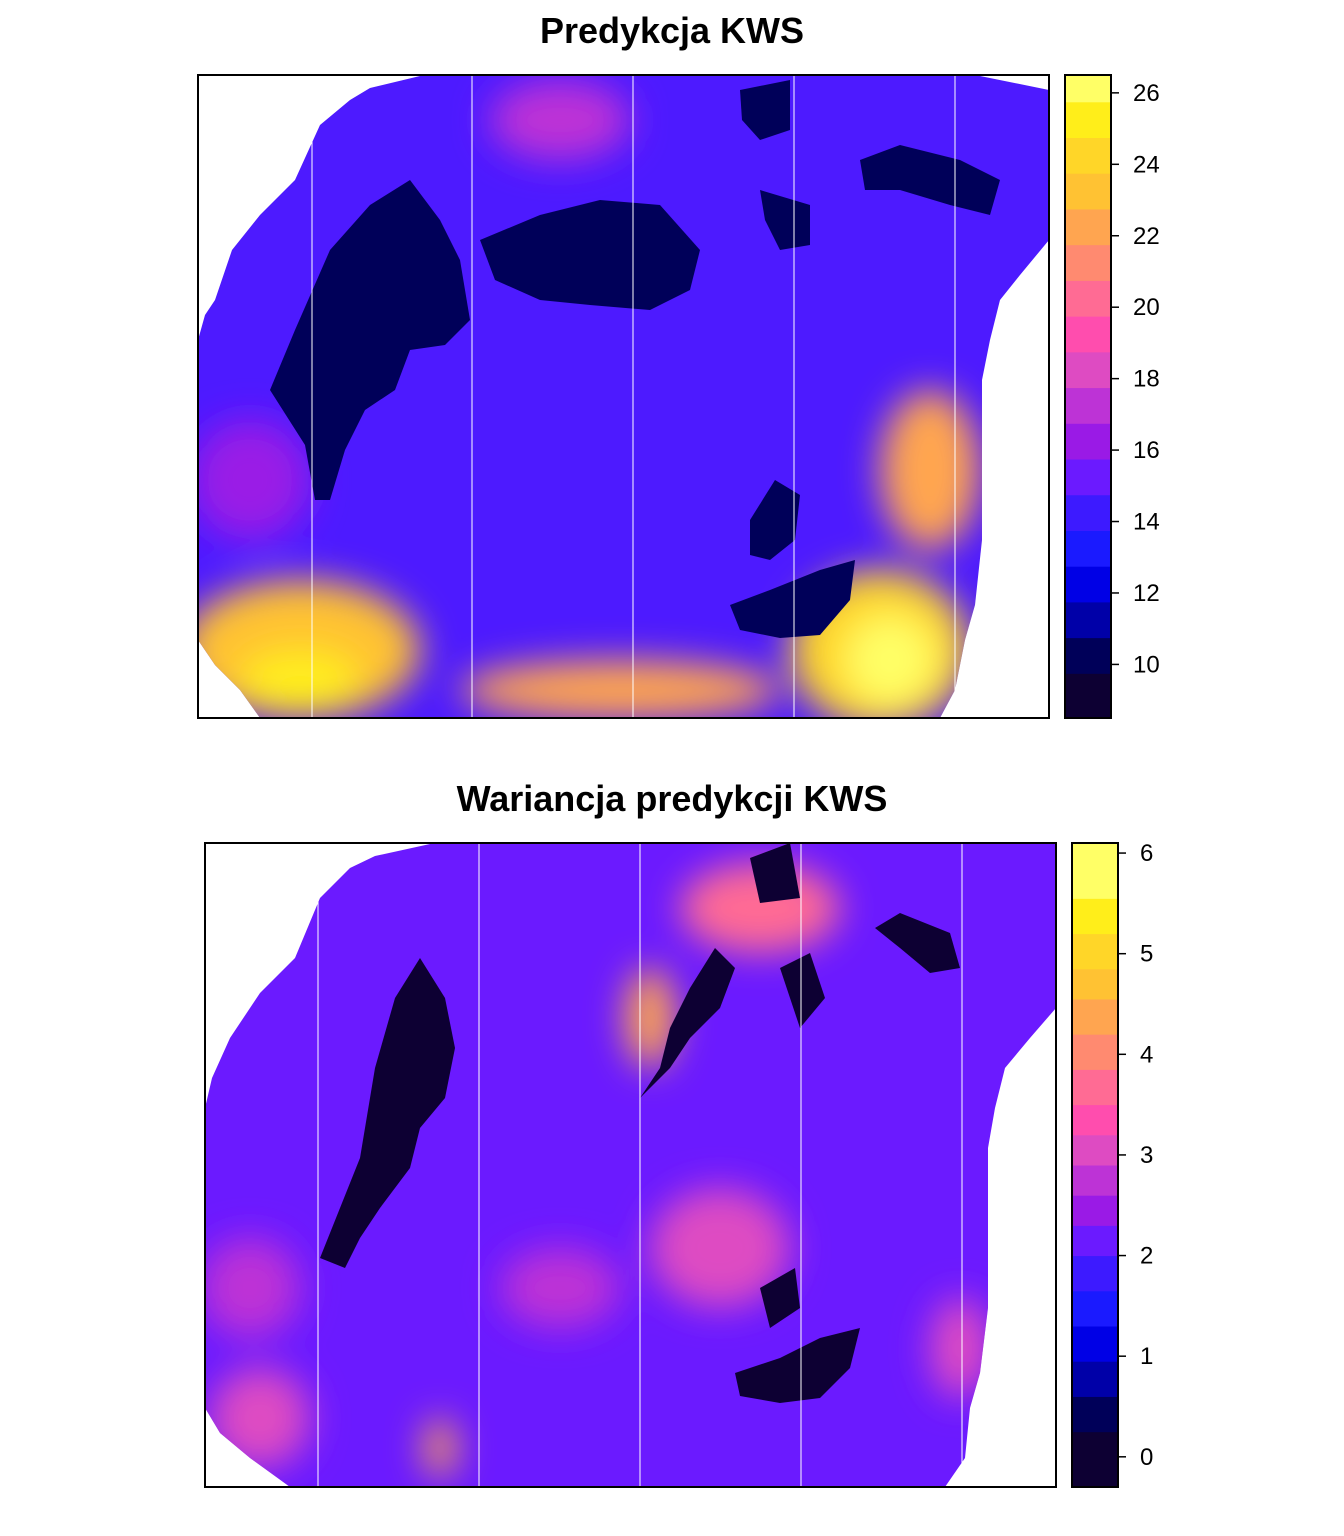 The width and height of the screenshot is (1344, 1536). Describe the element at coordinates (1146, 593) in the screenshot. I see `colorbar-tick-label: 12` at that location.